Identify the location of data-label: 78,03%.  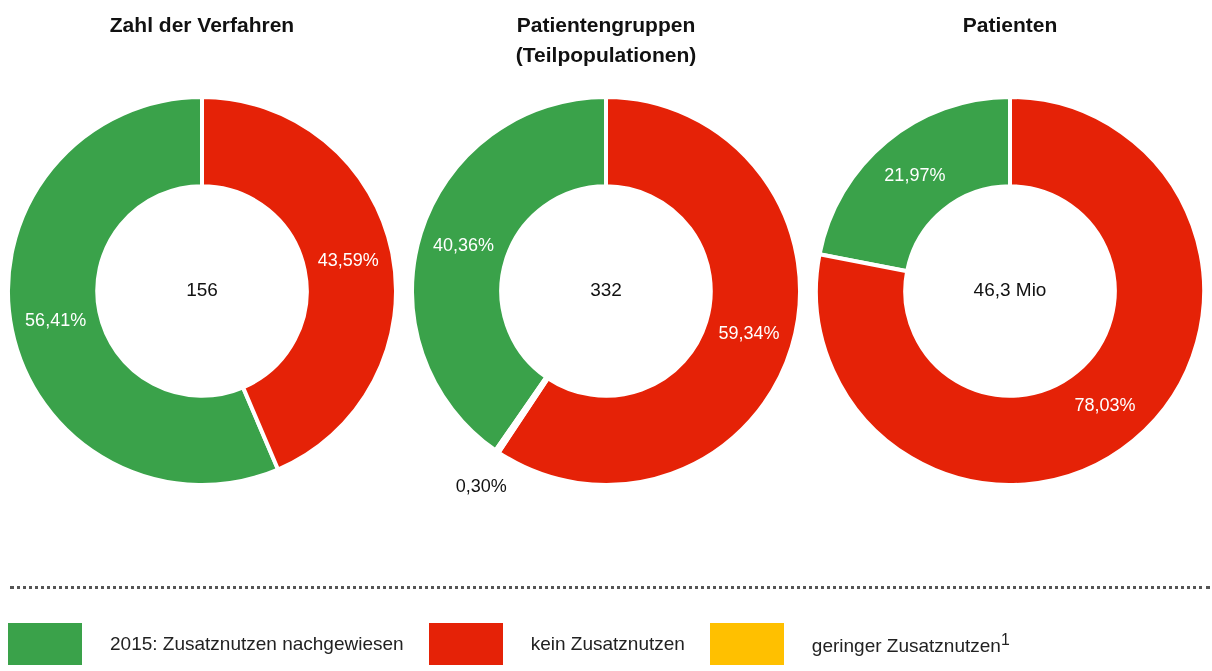
(1105, 405).